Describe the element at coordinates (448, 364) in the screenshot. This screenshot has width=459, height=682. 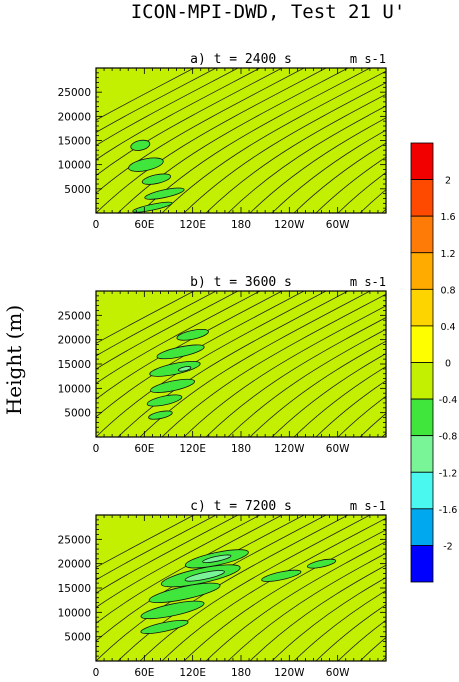
I see `colorbar-tick-label: 0` at that location.